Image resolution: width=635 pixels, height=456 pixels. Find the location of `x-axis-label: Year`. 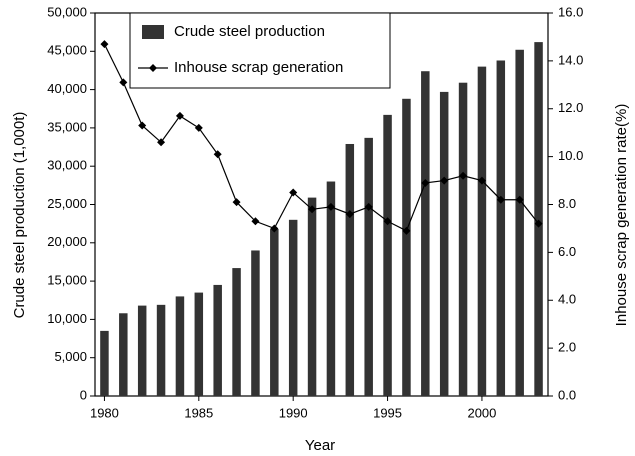

x-axis-label: Year is located at coordinates (320, 445).